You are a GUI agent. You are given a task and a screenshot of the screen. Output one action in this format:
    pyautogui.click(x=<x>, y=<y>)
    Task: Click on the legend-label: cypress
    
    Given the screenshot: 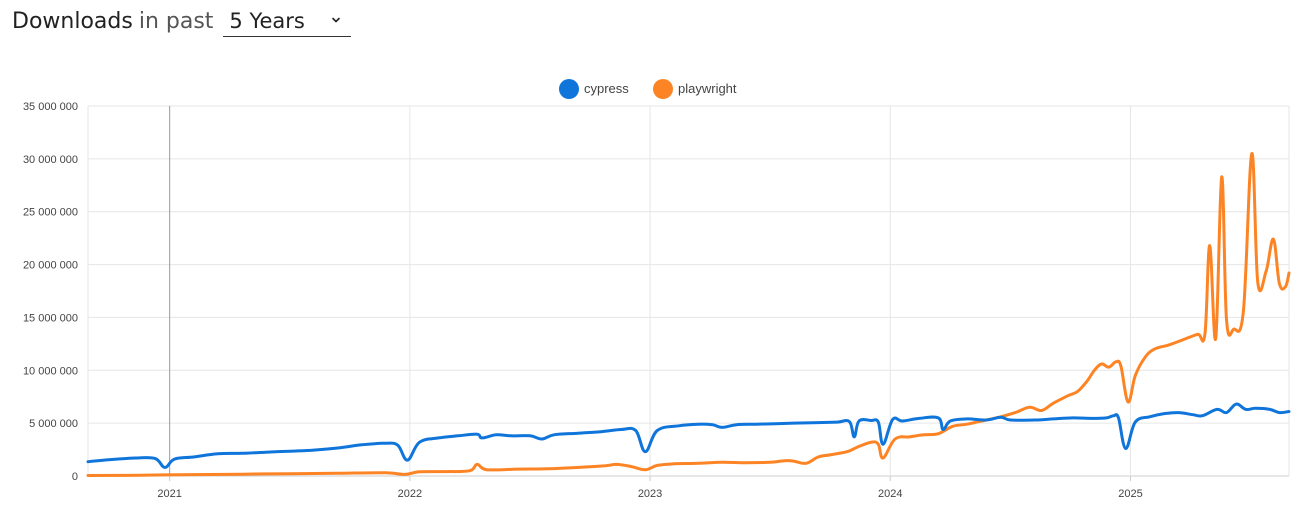 What is the action you would take?
    pyautogui.click(x=606, y=88)
    